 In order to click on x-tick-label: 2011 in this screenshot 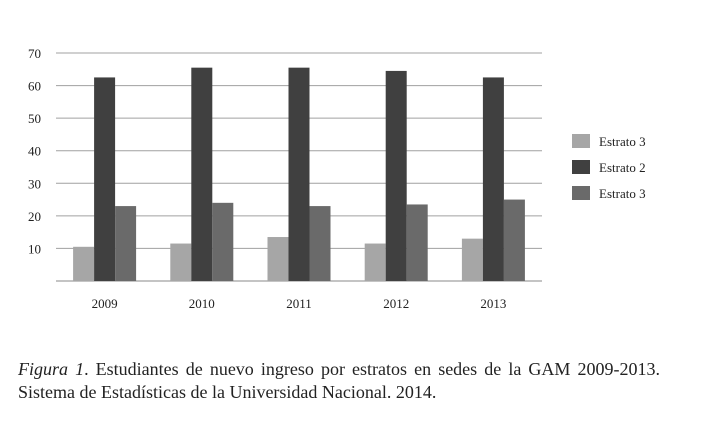, I will do `click(299, 303)`.